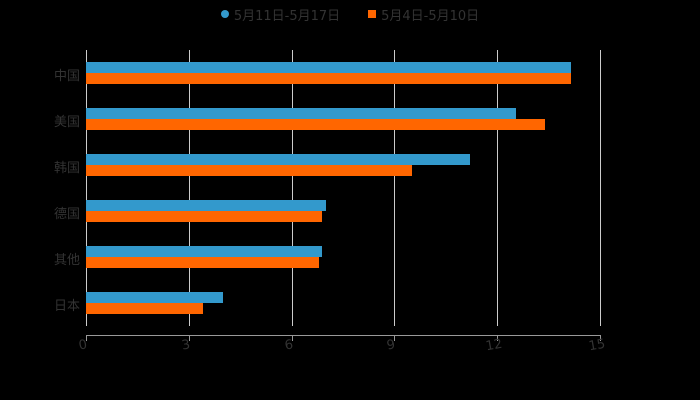 Image resolution: width=700 pixels, height=400 pixels. I want to click on legend-label: 5月11日-5月17日, so click(287, 16).